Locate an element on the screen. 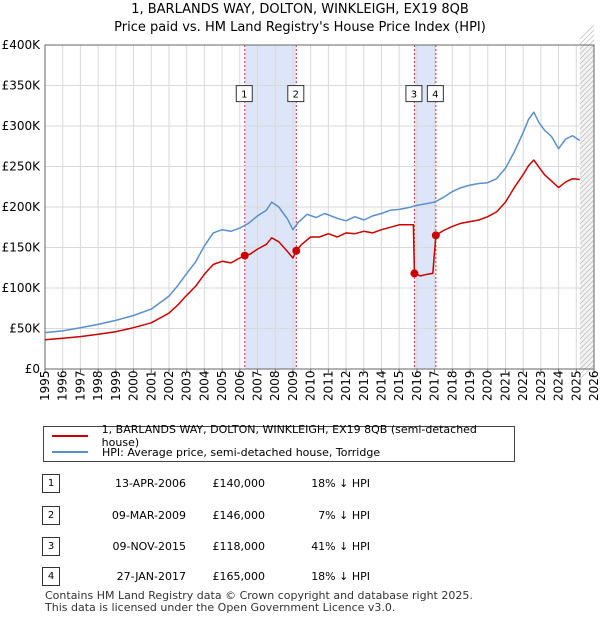 This screenshot has height=620, width=600. x-tick-label: 2024 is located at coordinates (559, 385).